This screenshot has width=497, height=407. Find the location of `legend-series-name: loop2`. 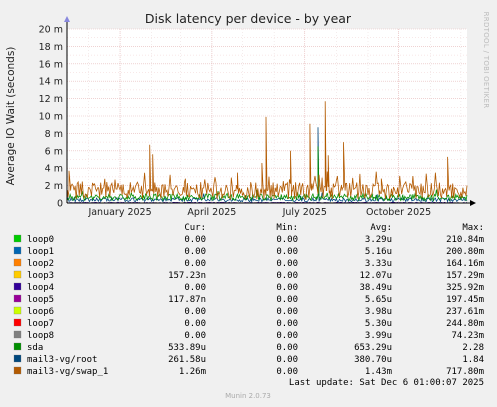

legend-series-name: loop2 is located at coordinates (40, 264).